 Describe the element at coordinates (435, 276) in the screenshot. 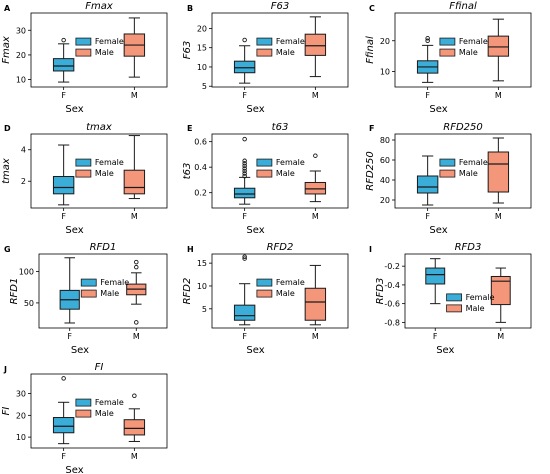

I see `iqr-box-i-female` at that location.